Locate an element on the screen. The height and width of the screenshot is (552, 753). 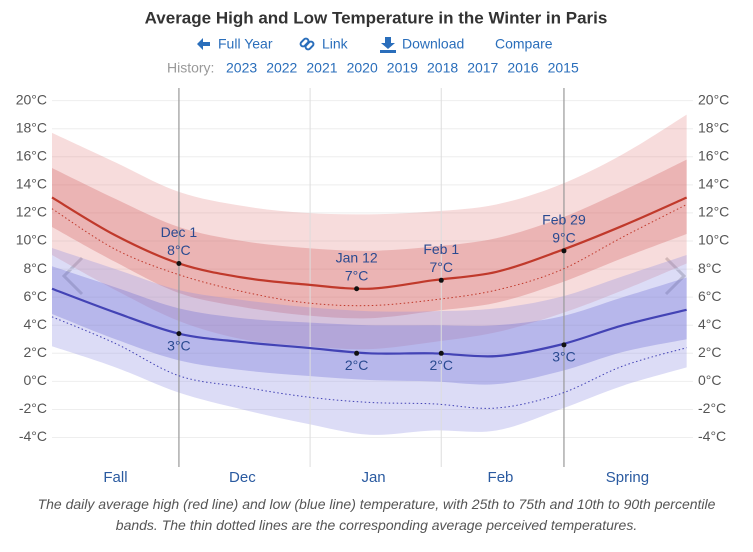
y2-tick-label: 8°C is located at coordinates (710, 268).